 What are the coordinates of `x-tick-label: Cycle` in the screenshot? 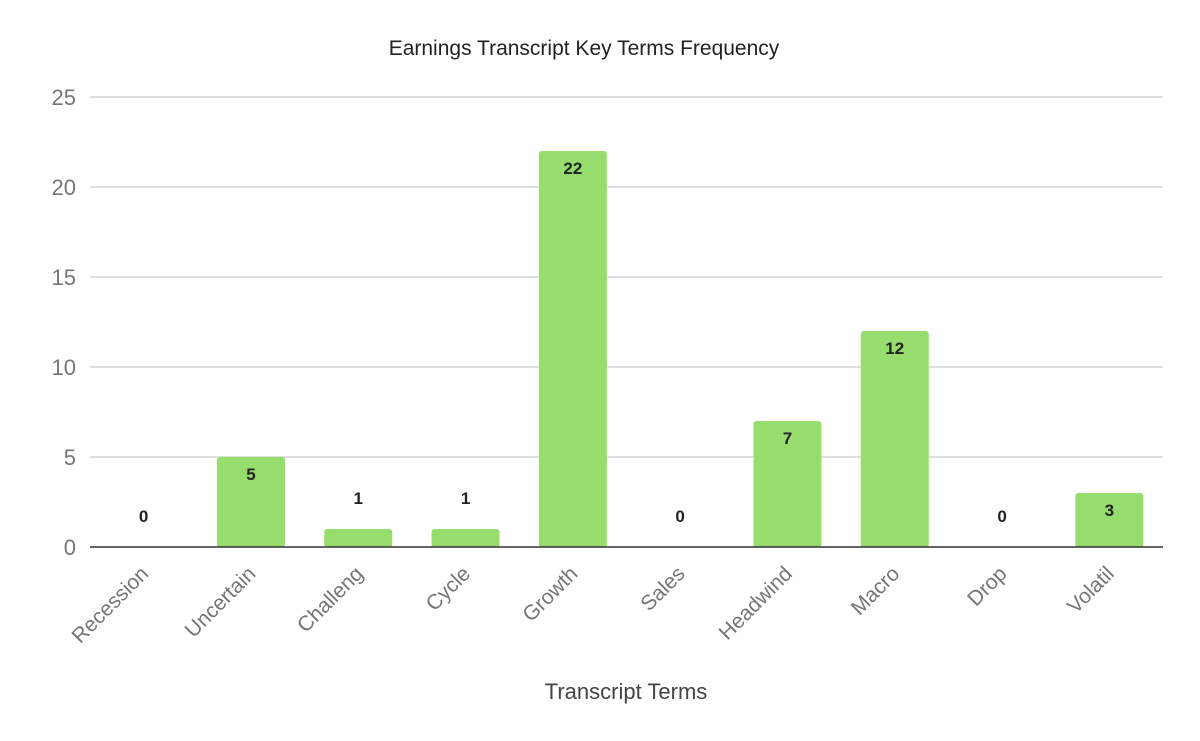 It's located at (448, 588).